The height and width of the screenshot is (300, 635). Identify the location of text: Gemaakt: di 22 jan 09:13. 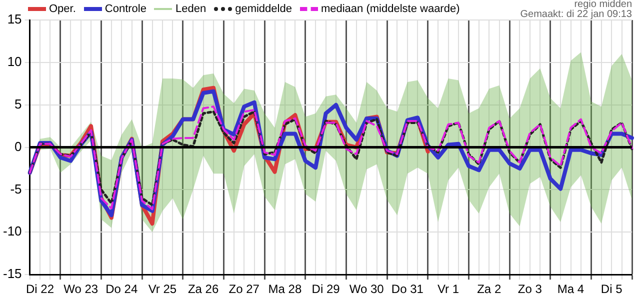
(576, 14).